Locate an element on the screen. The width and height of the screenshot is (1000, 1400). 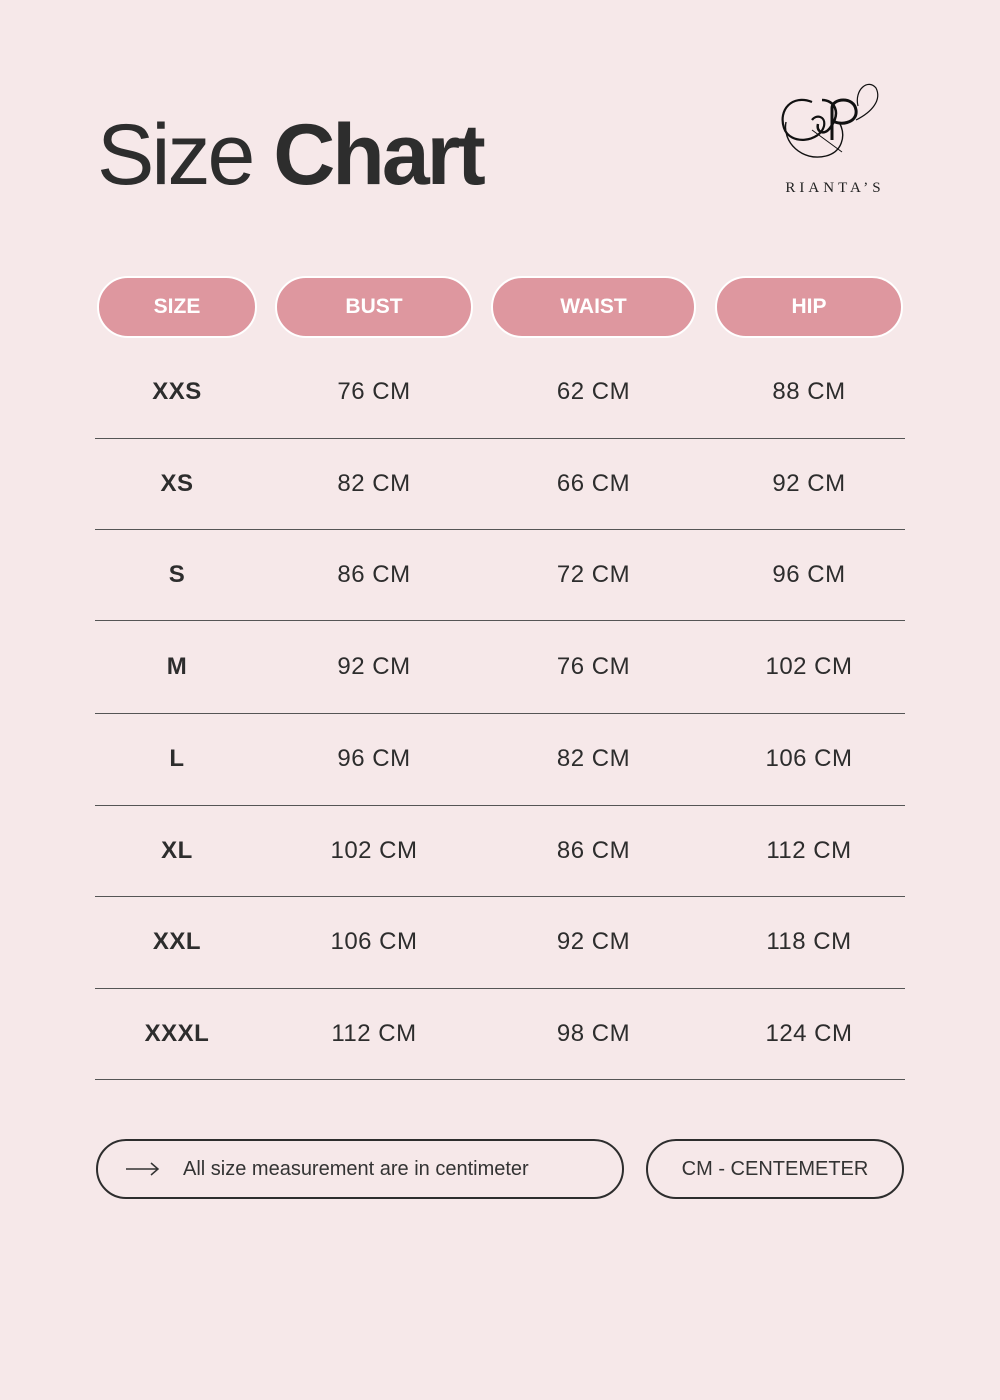
hip-cell: 118 CM is located at coordinates (809, 941).